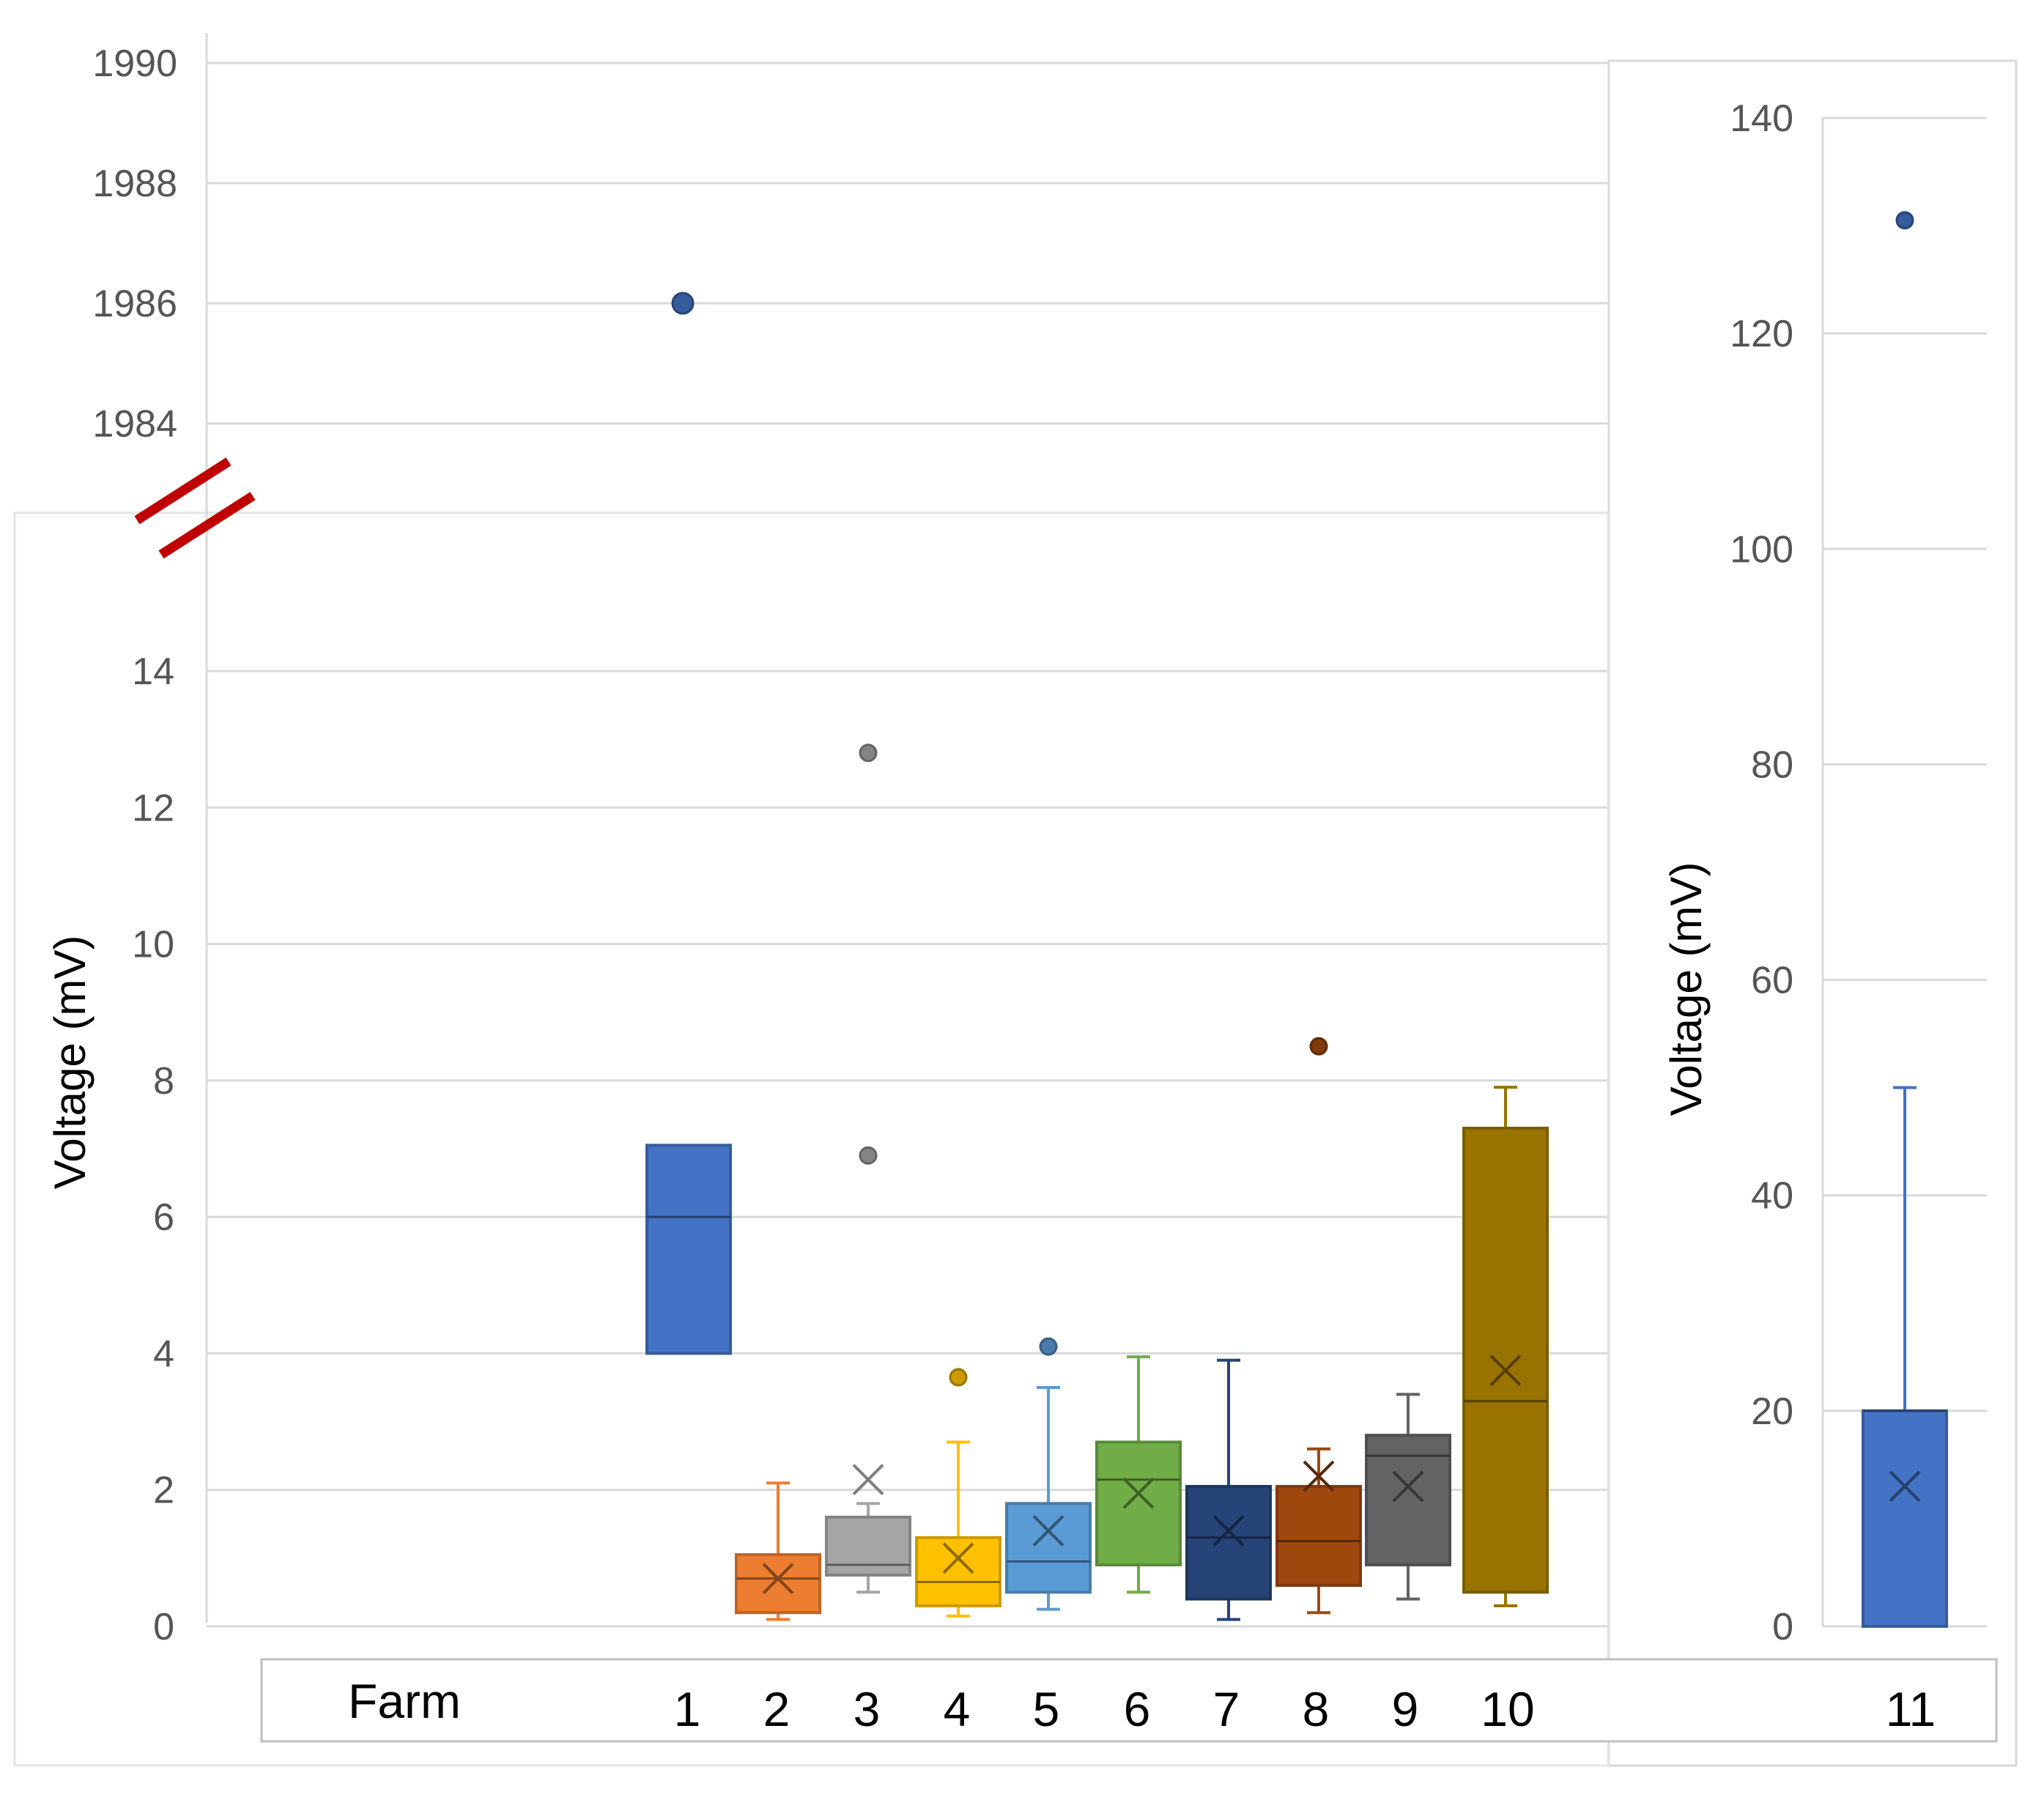 The width and height of the screenshot is (2044, 1797). What do you see at coordinates (135, 184) in the screenshot?
I see `y-tick-label: 1988` at bounding box center [135, 184].